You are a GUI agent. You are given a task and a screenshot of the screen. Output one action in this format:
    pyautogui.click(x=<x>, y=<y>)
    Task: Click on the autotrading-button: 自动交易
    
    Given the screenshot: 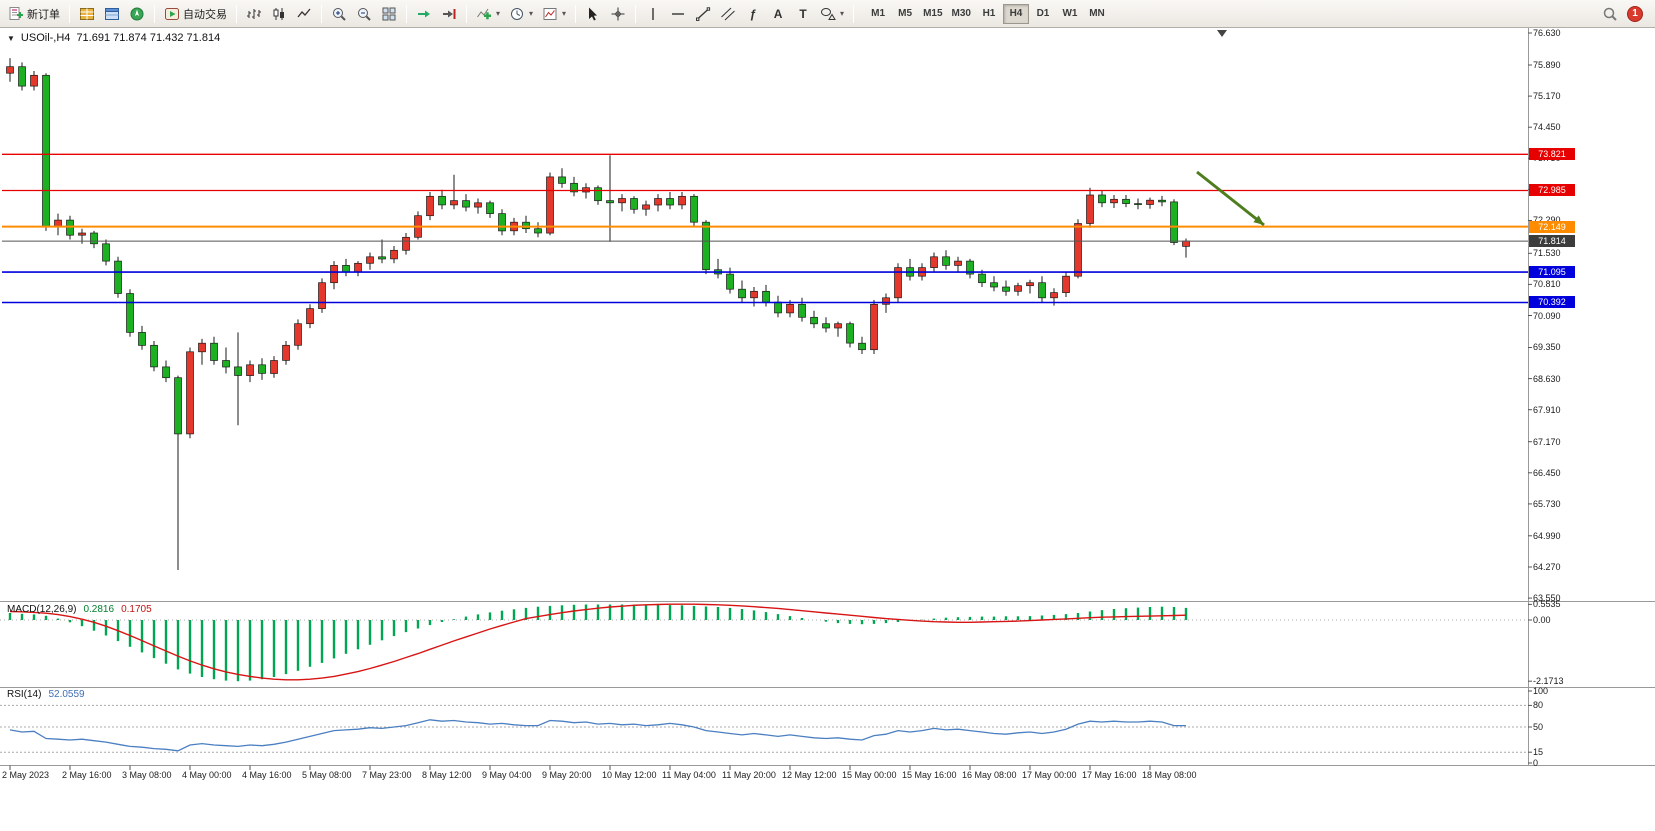 What is the action you would take?
    pyautogui.click(x=195, y=14)
    